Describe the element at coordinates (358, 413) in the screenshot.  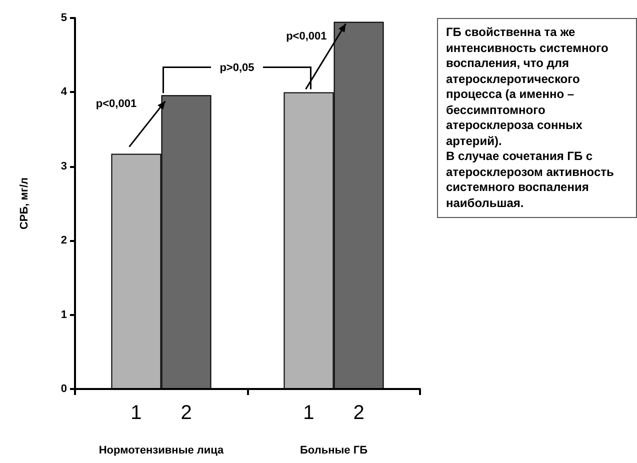
I see `text: 2` at that location.